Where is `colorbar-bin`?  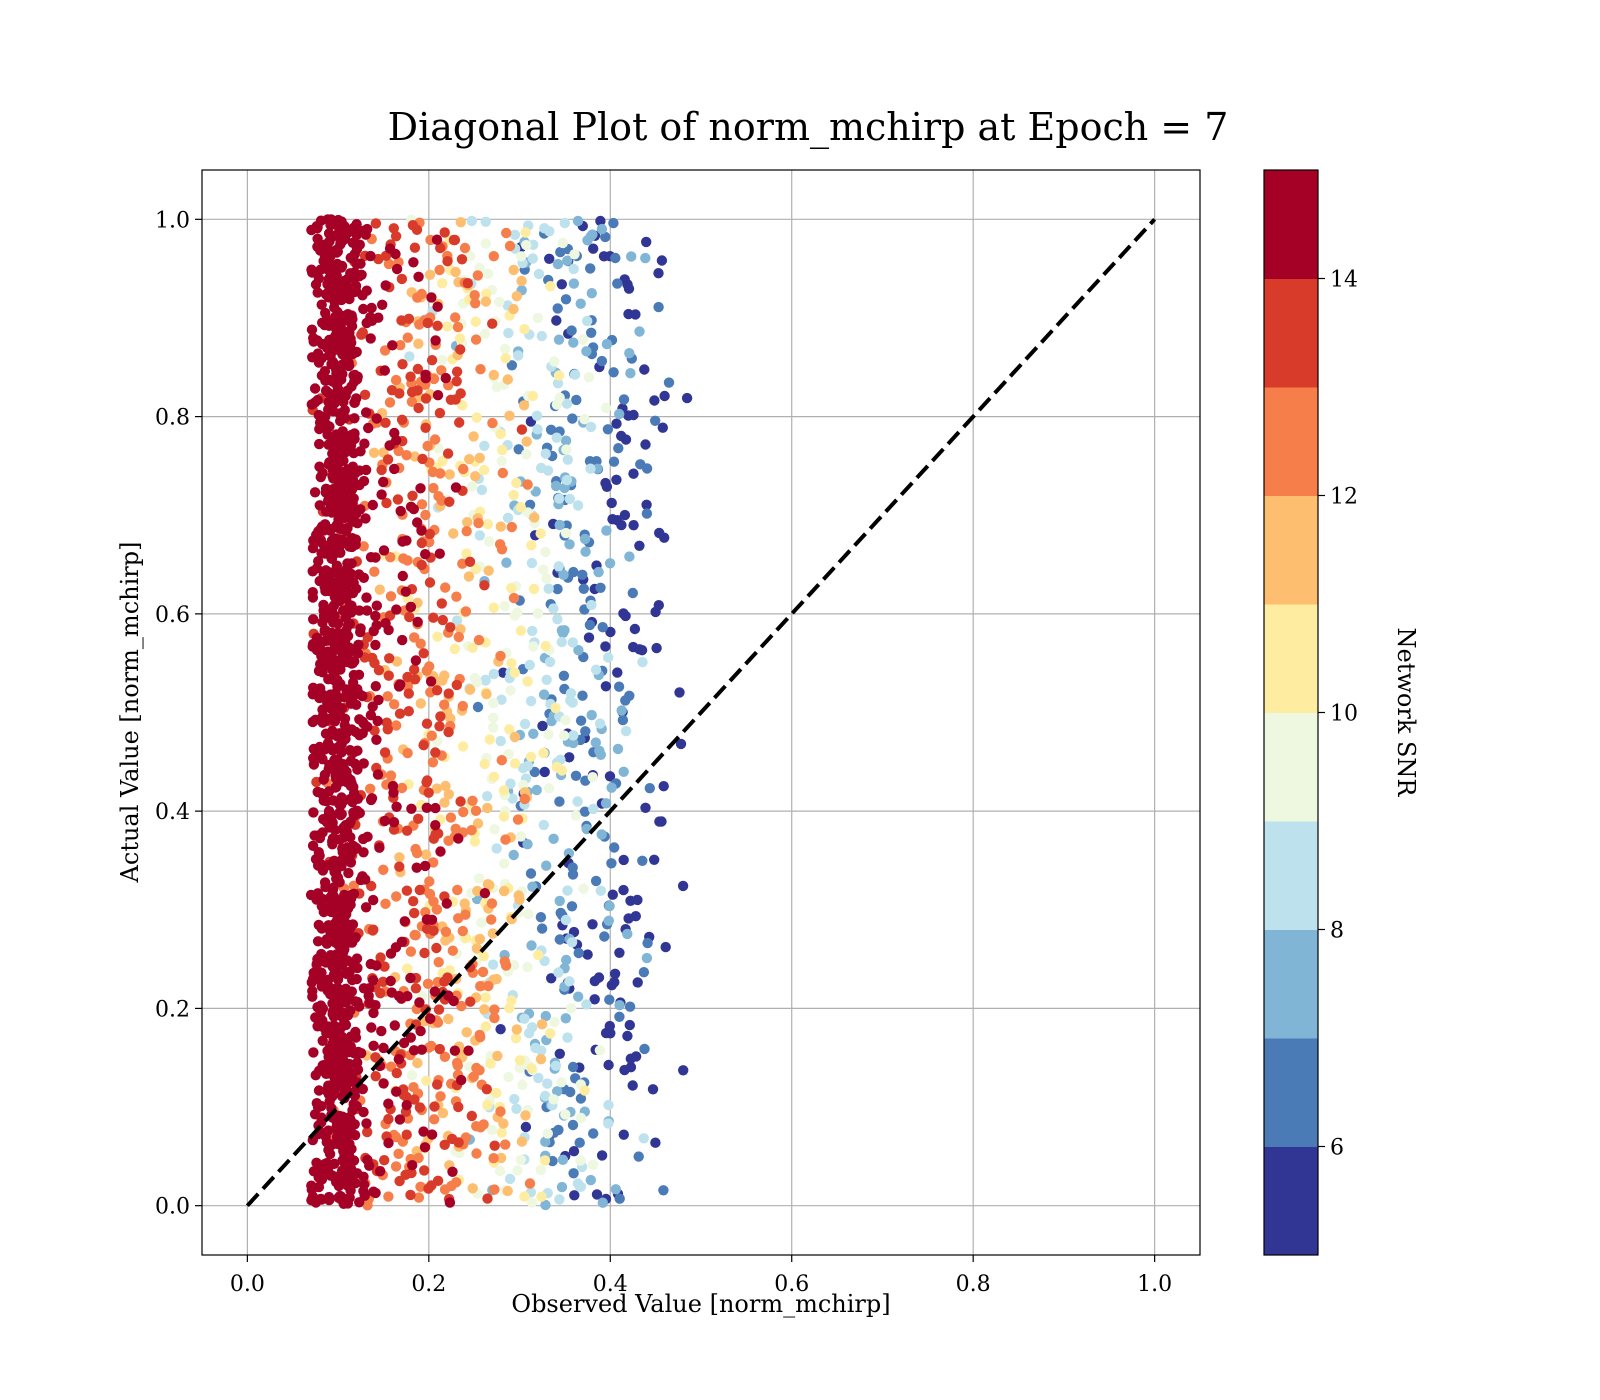 colorbar-bin is located at coordinates (1291, 224).